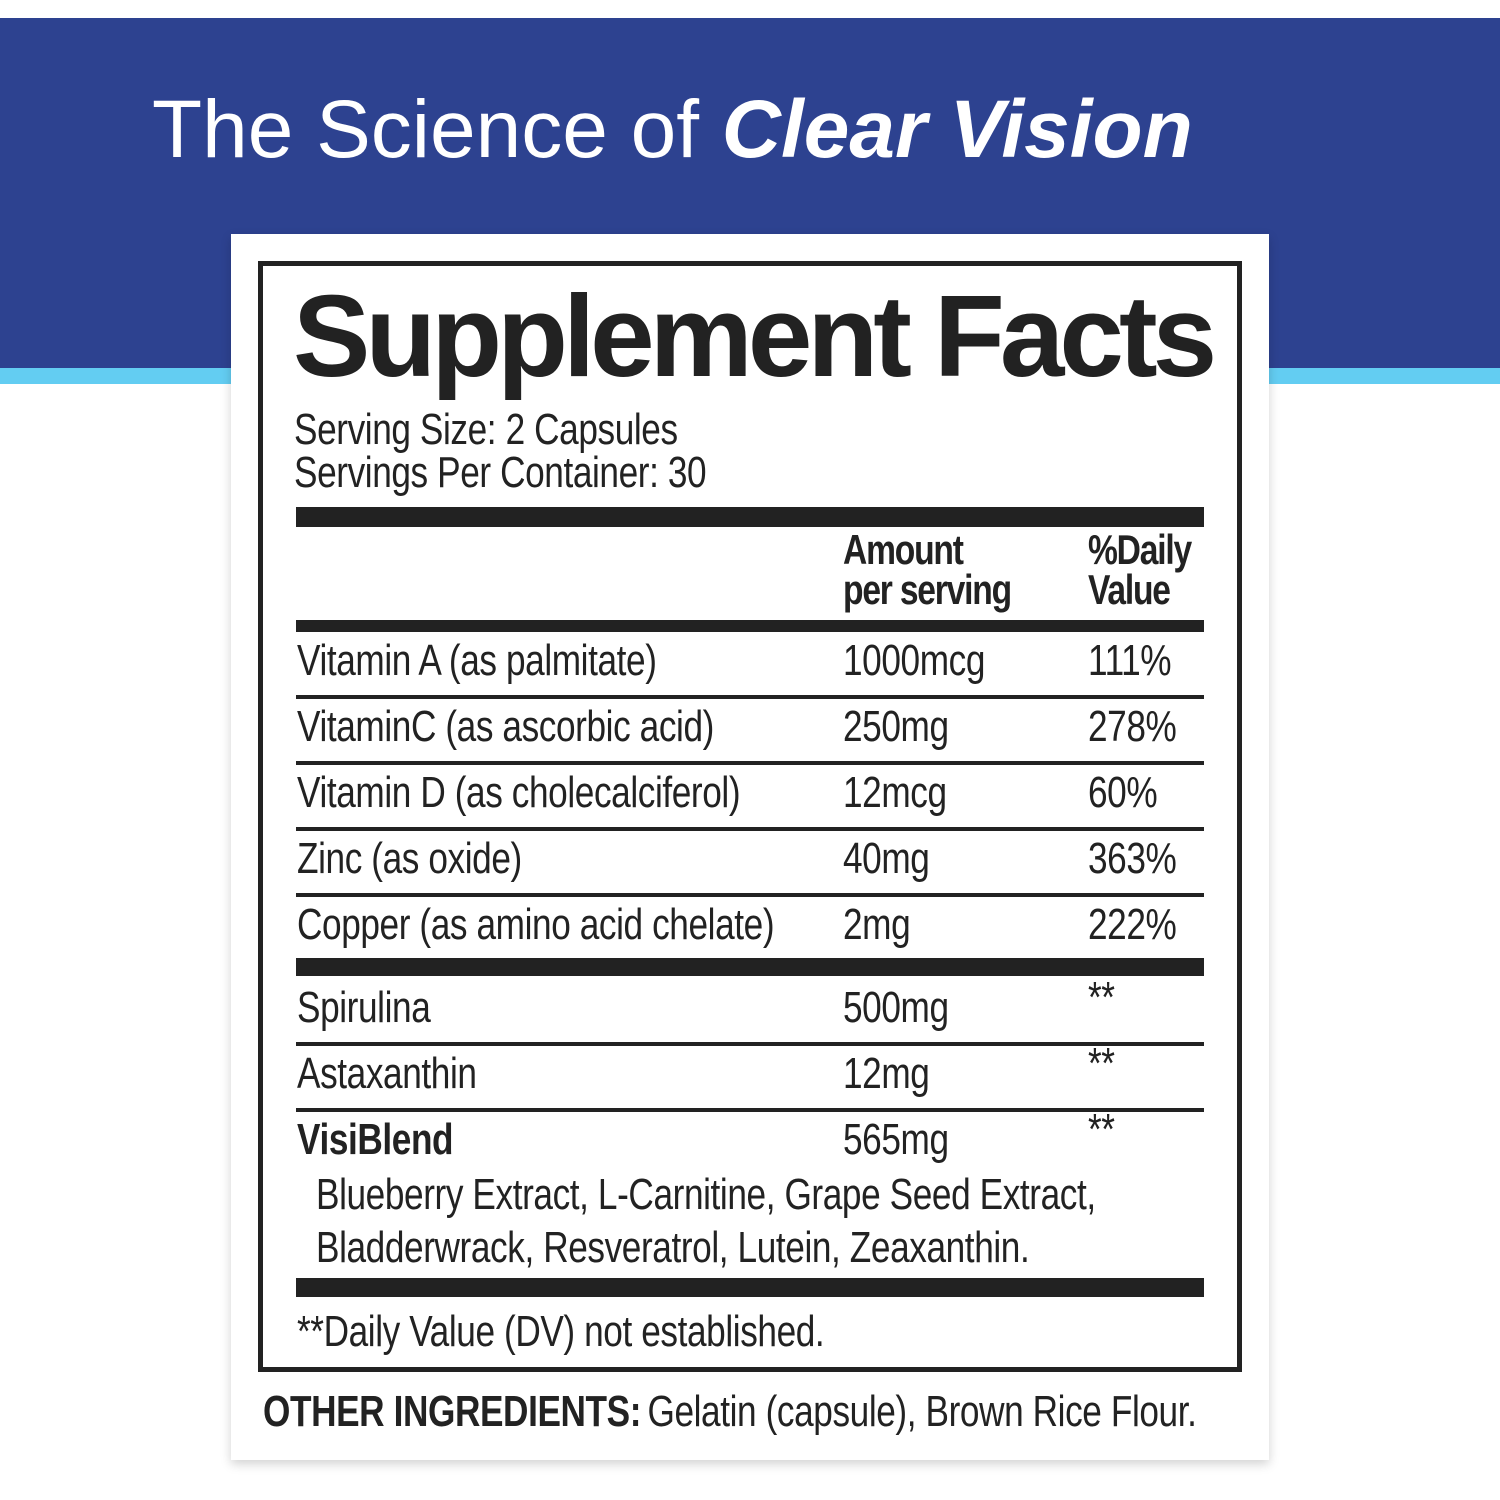  Describe the element at coordinates (561, 1331) in the screenshot. I see `footnote: **Daily Value (DV) not established.` at that location.